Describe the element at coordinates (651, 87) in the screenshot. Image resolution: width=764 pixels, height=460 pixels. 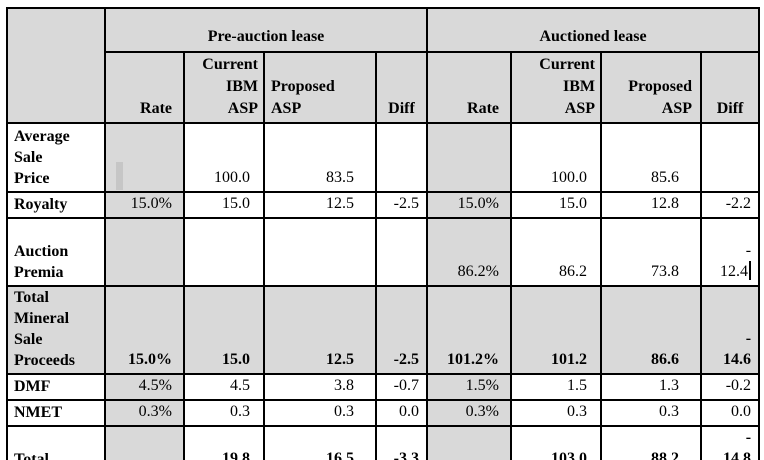
I see `col-header-proposed-asp-auctioned: Proposed ASP` at that location.